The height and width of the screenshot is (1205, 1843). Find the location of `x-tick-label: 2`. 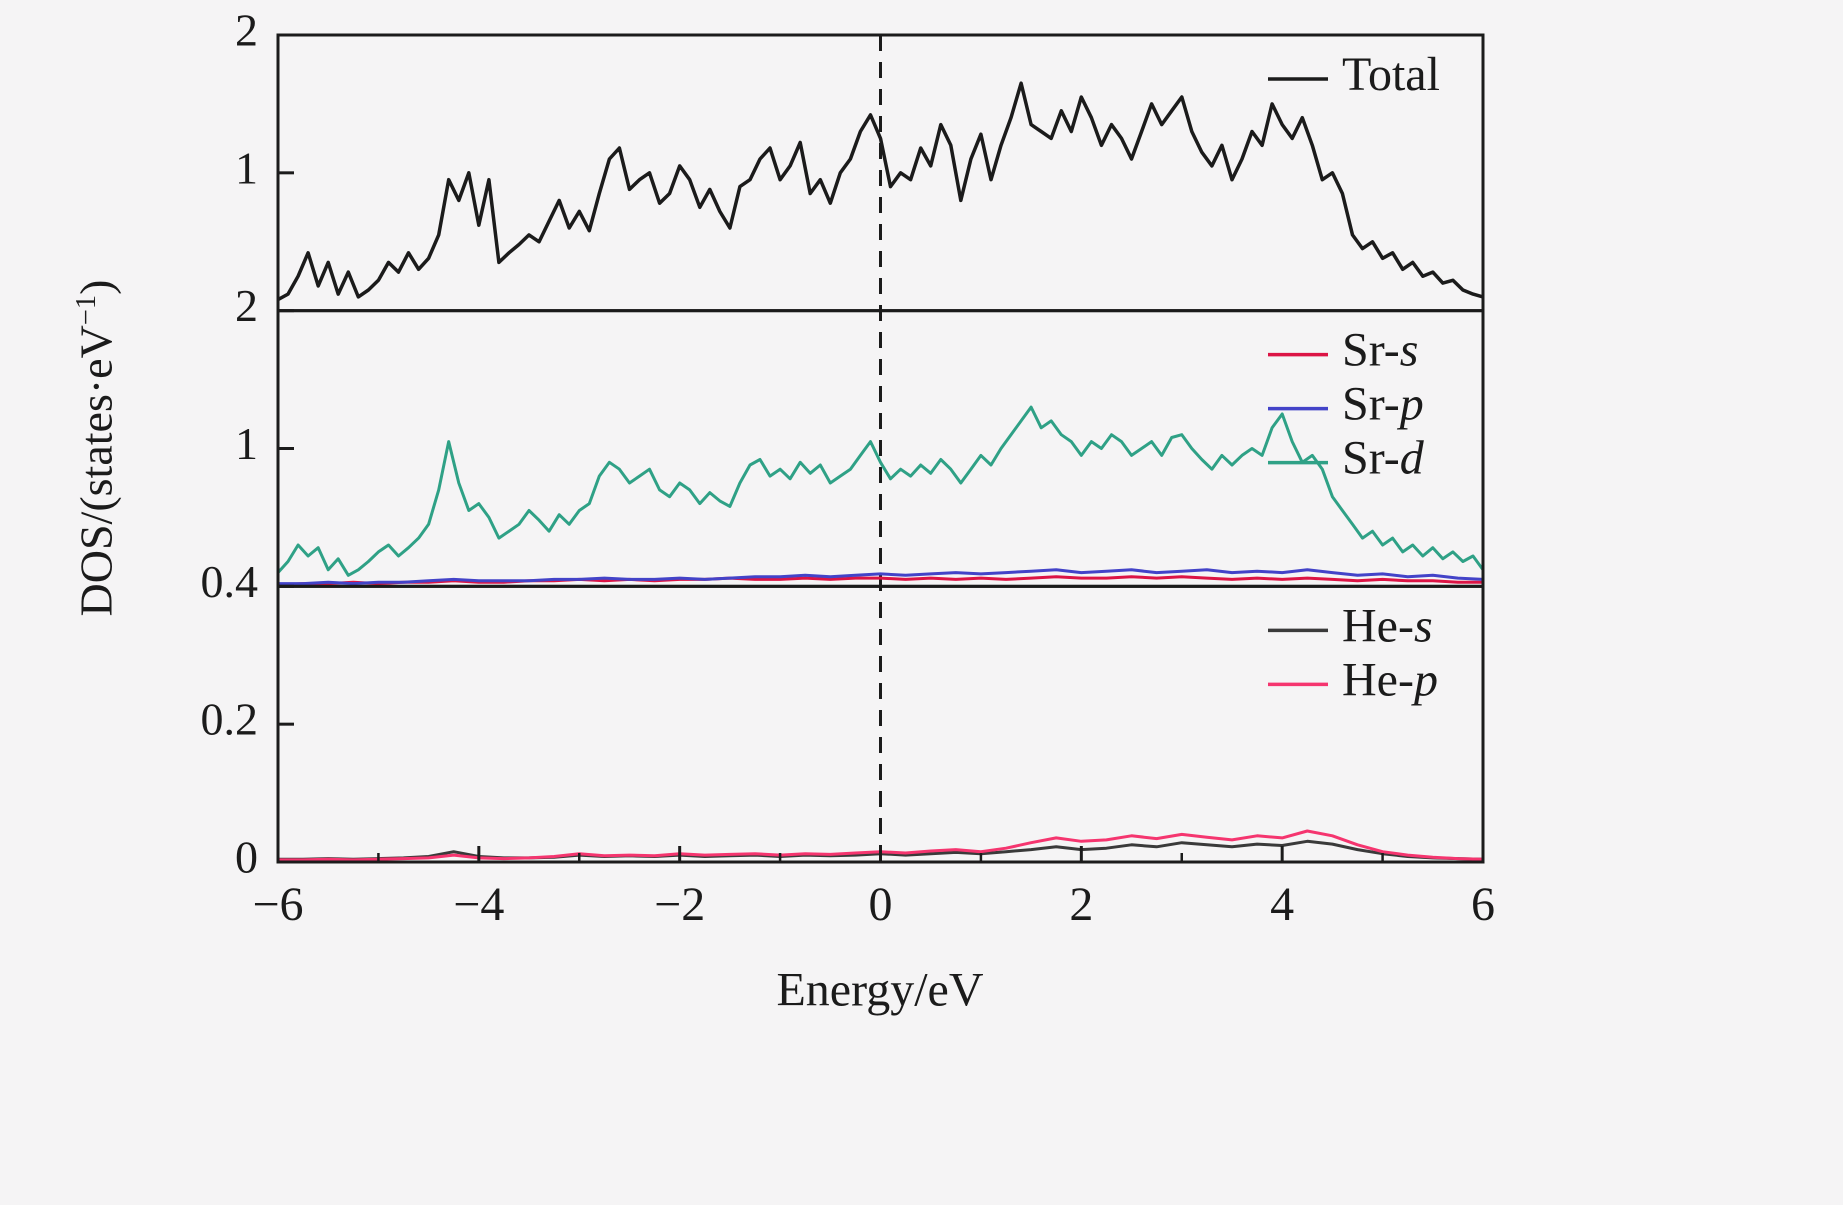

x-tick-label: 2 is located at coordinates (1081, 904).